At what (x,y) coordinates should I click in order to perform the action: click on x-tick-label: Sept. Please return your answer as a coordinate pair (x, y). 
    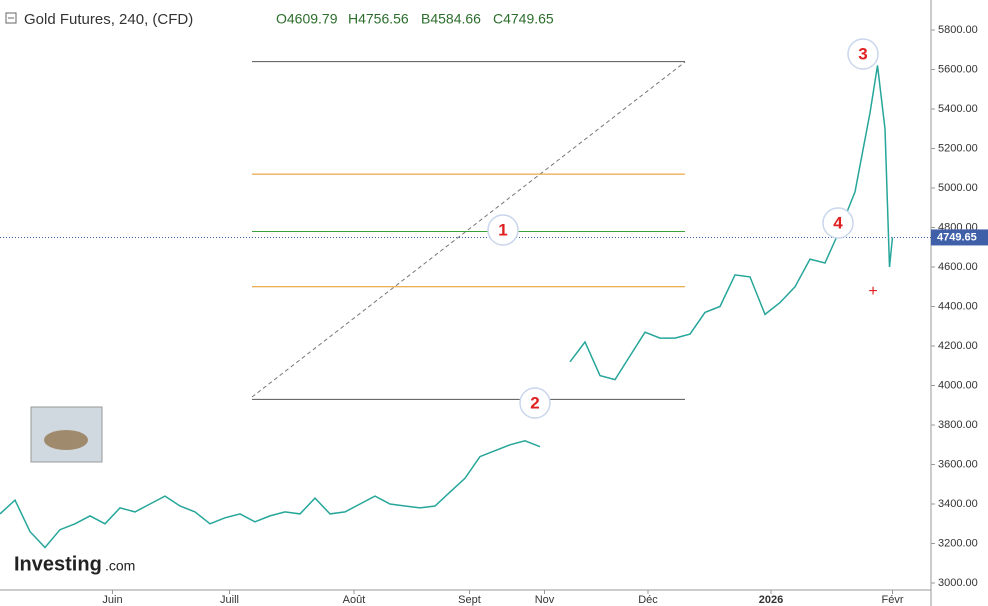
    Looking at the image, I should click on (469, 600).